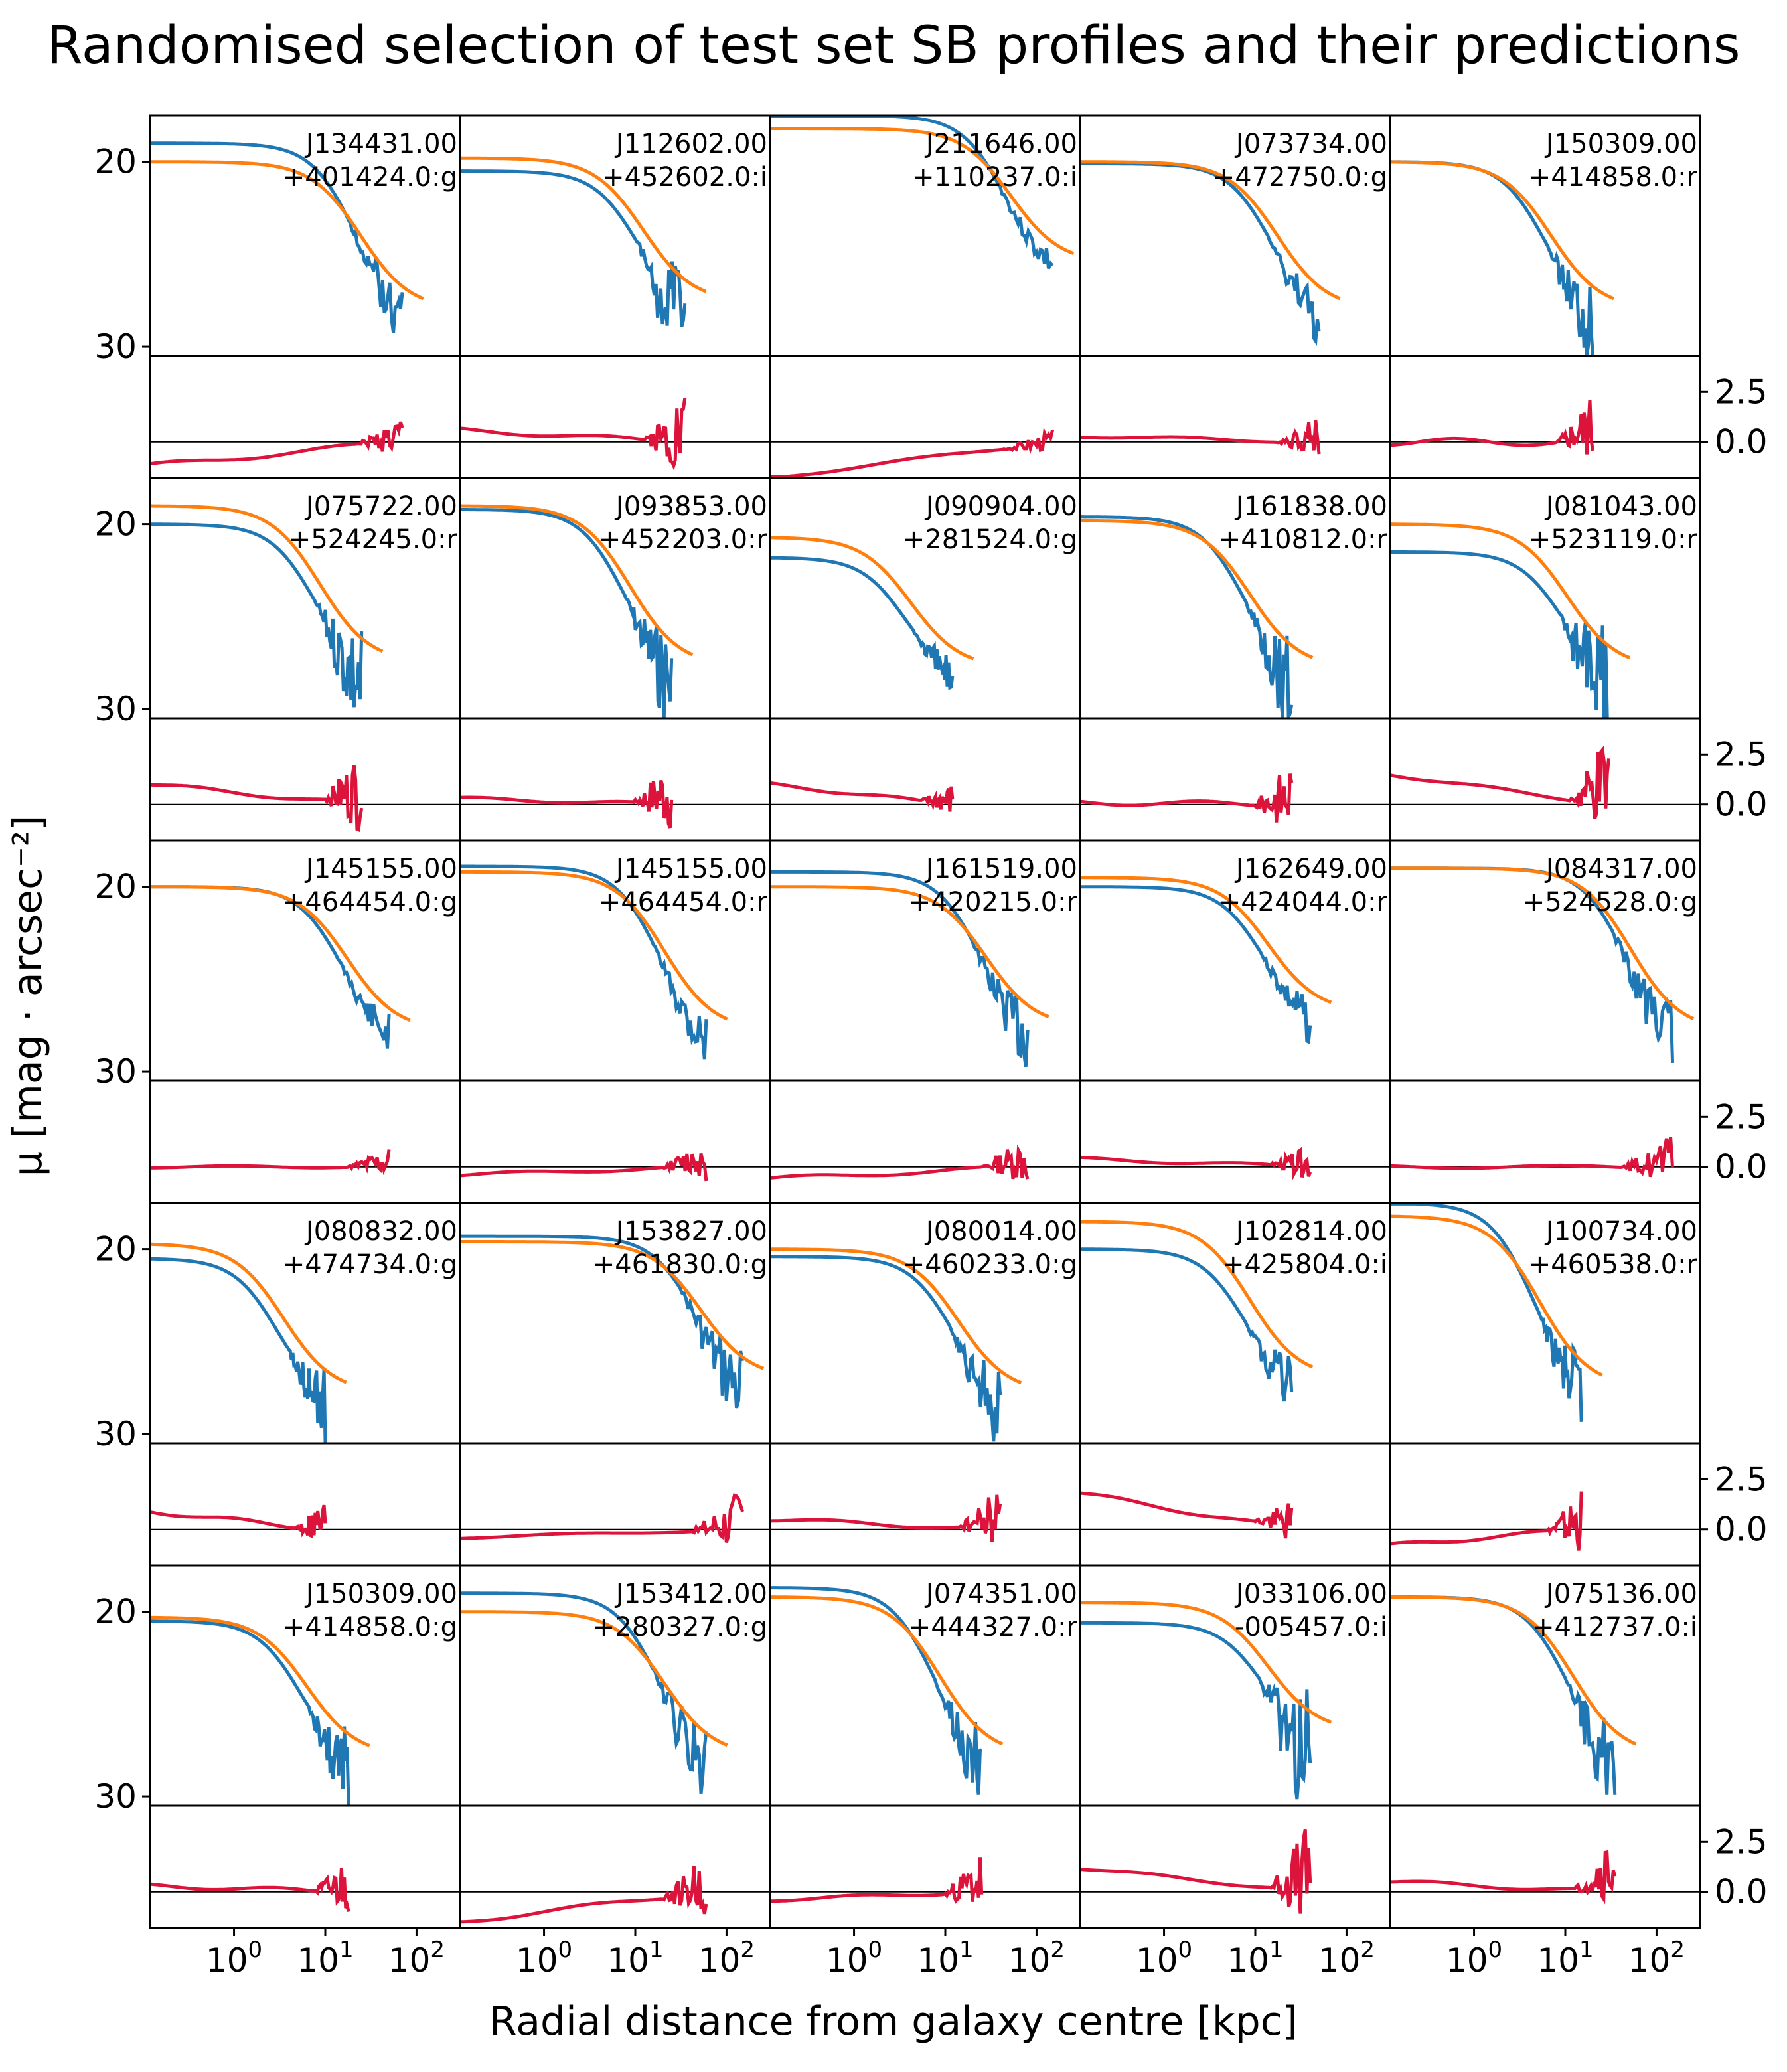 This screenshot has height=2072, width=1787. I want to click on panel: J153412.00+280327.0:g 100 10¹ 10², so click(615, 1772).